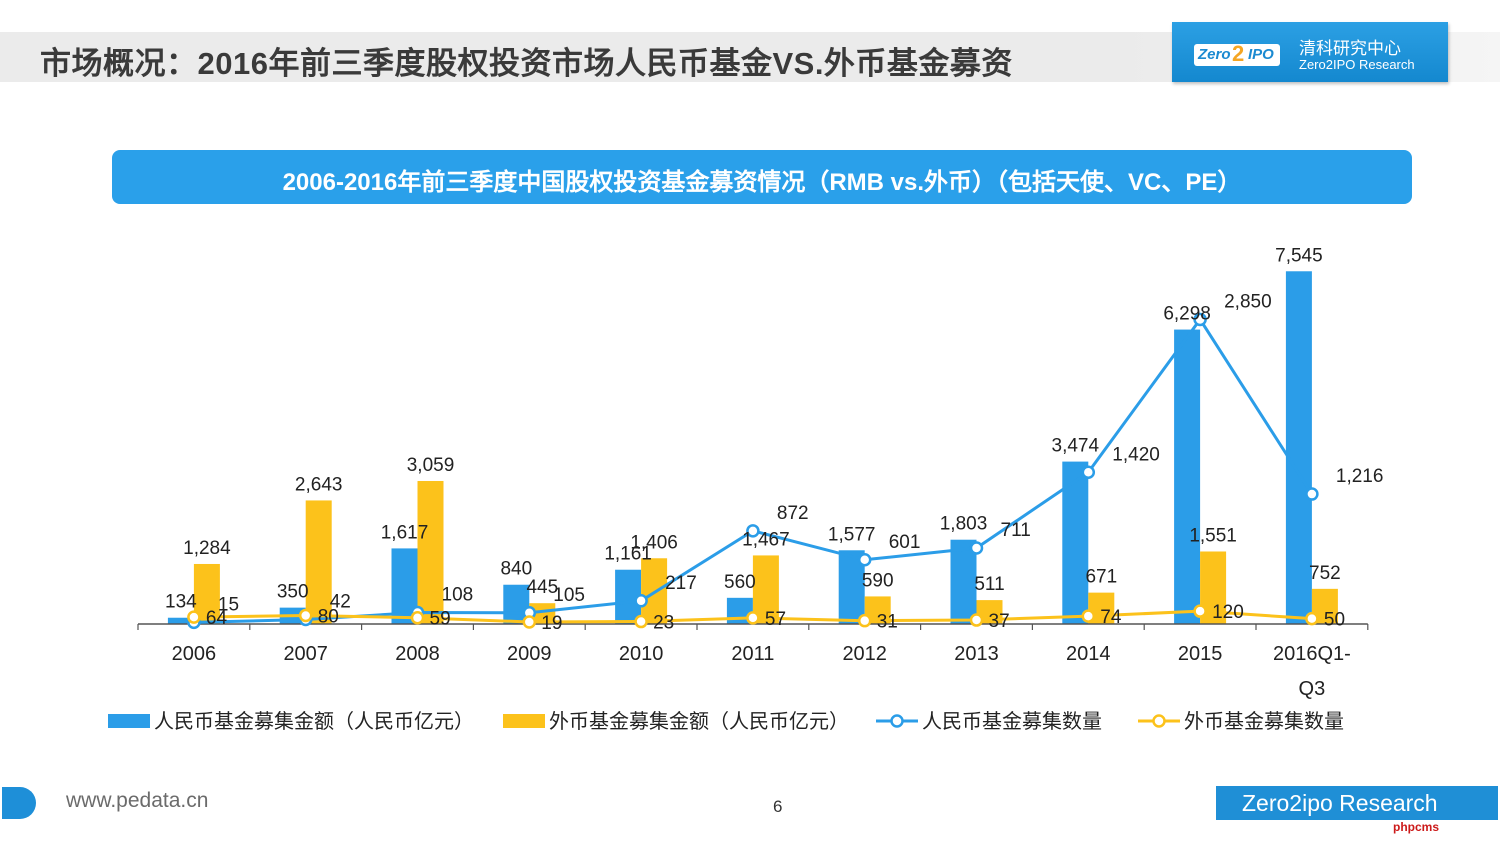 This screenshot has width=1500, height=844. I want to click on legend-label-0: 人民币基金募集金额（人民币亿元）, so click(314, 721).